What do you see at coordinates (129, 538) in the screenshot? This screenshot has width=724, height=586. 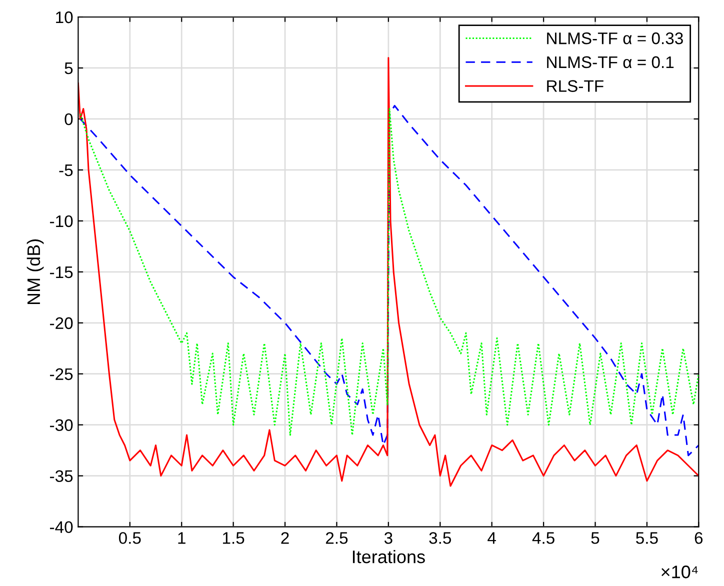 I see `x-tick-label: 0.5` at bounding box center [129, 538].